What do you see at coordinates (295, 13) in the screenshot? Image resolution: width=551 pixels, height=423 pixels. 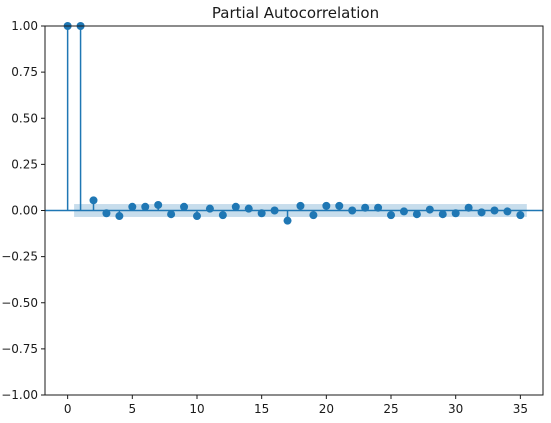 I see `chart-title: Partial Autocorrelation` at bounding box center [295, 13].